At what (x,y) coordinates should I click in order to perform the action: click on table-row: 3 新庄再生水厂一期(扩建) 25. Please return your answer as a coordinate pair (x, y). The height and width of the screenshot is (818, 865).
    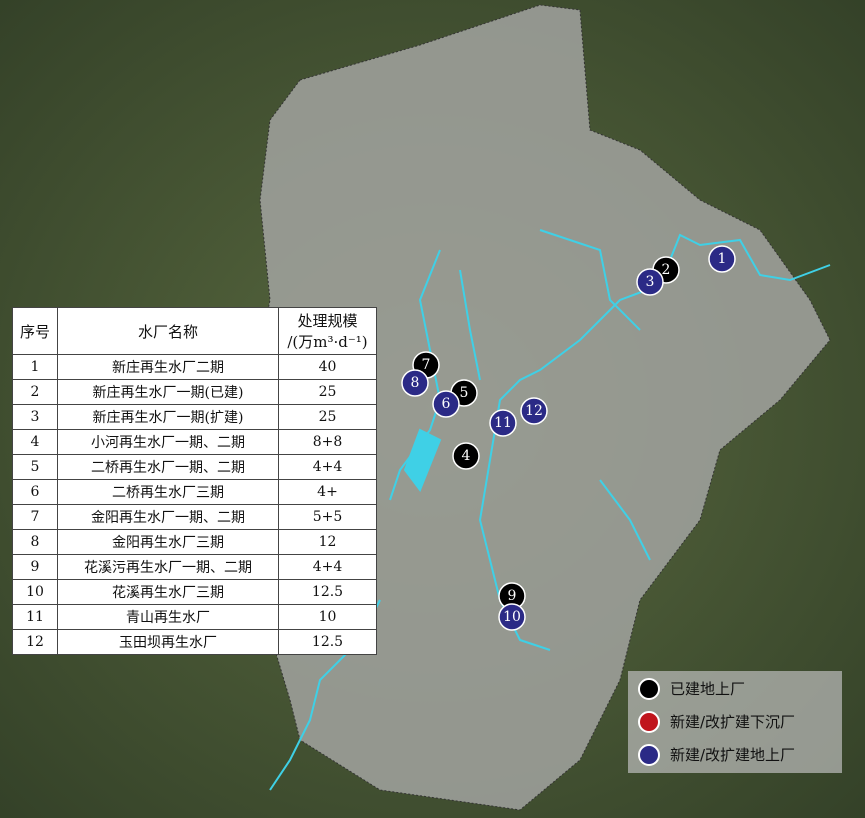
    Looking at the image, I should click on (194, 417).